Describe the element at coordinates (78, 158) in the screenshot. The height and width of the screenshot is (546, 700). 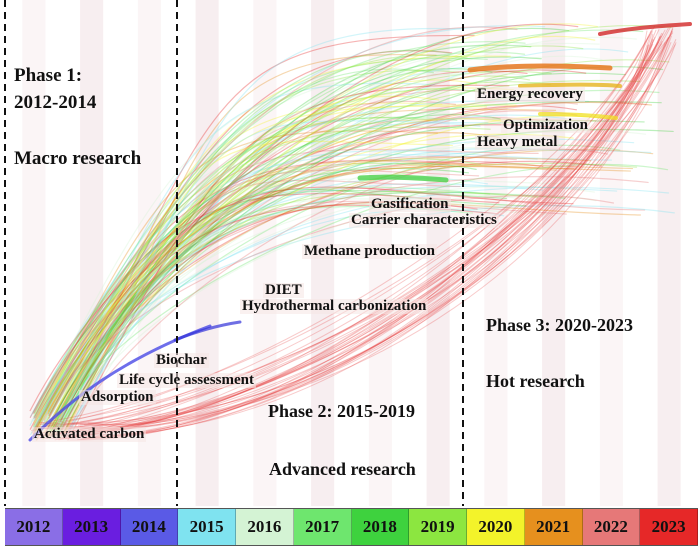
I see `phase1-description: Macro research` at that location.